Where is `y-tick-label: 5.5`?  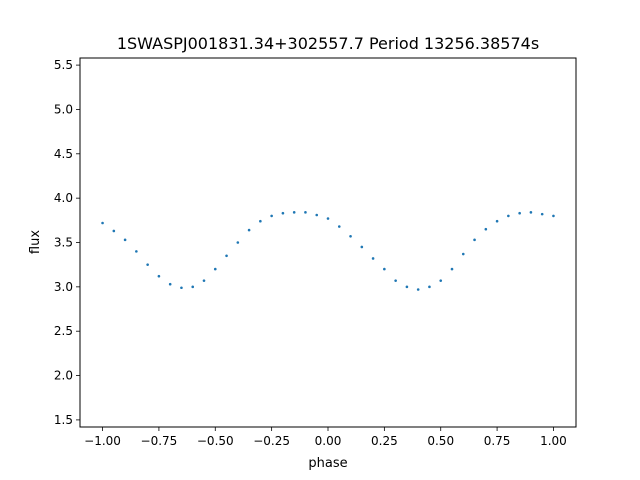
y-tick-label: 5.5 is located at coordinates (63, 65).